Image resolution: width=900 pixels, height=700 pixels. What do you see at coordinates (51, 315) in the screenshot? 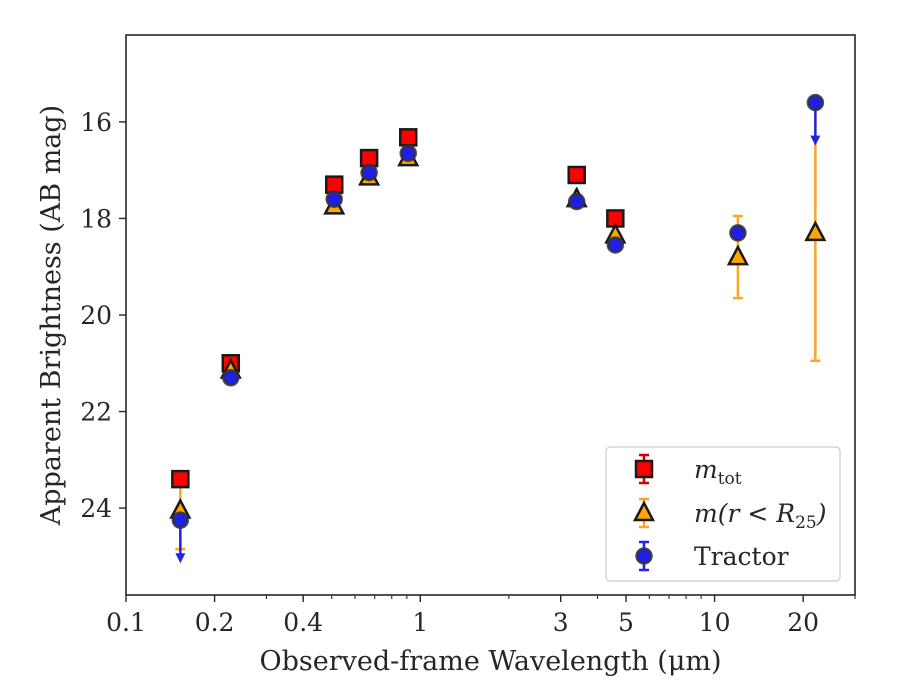
I see `y-axis-label: Apparent Brightness (AB mag)` at bounding box center [51, 315].